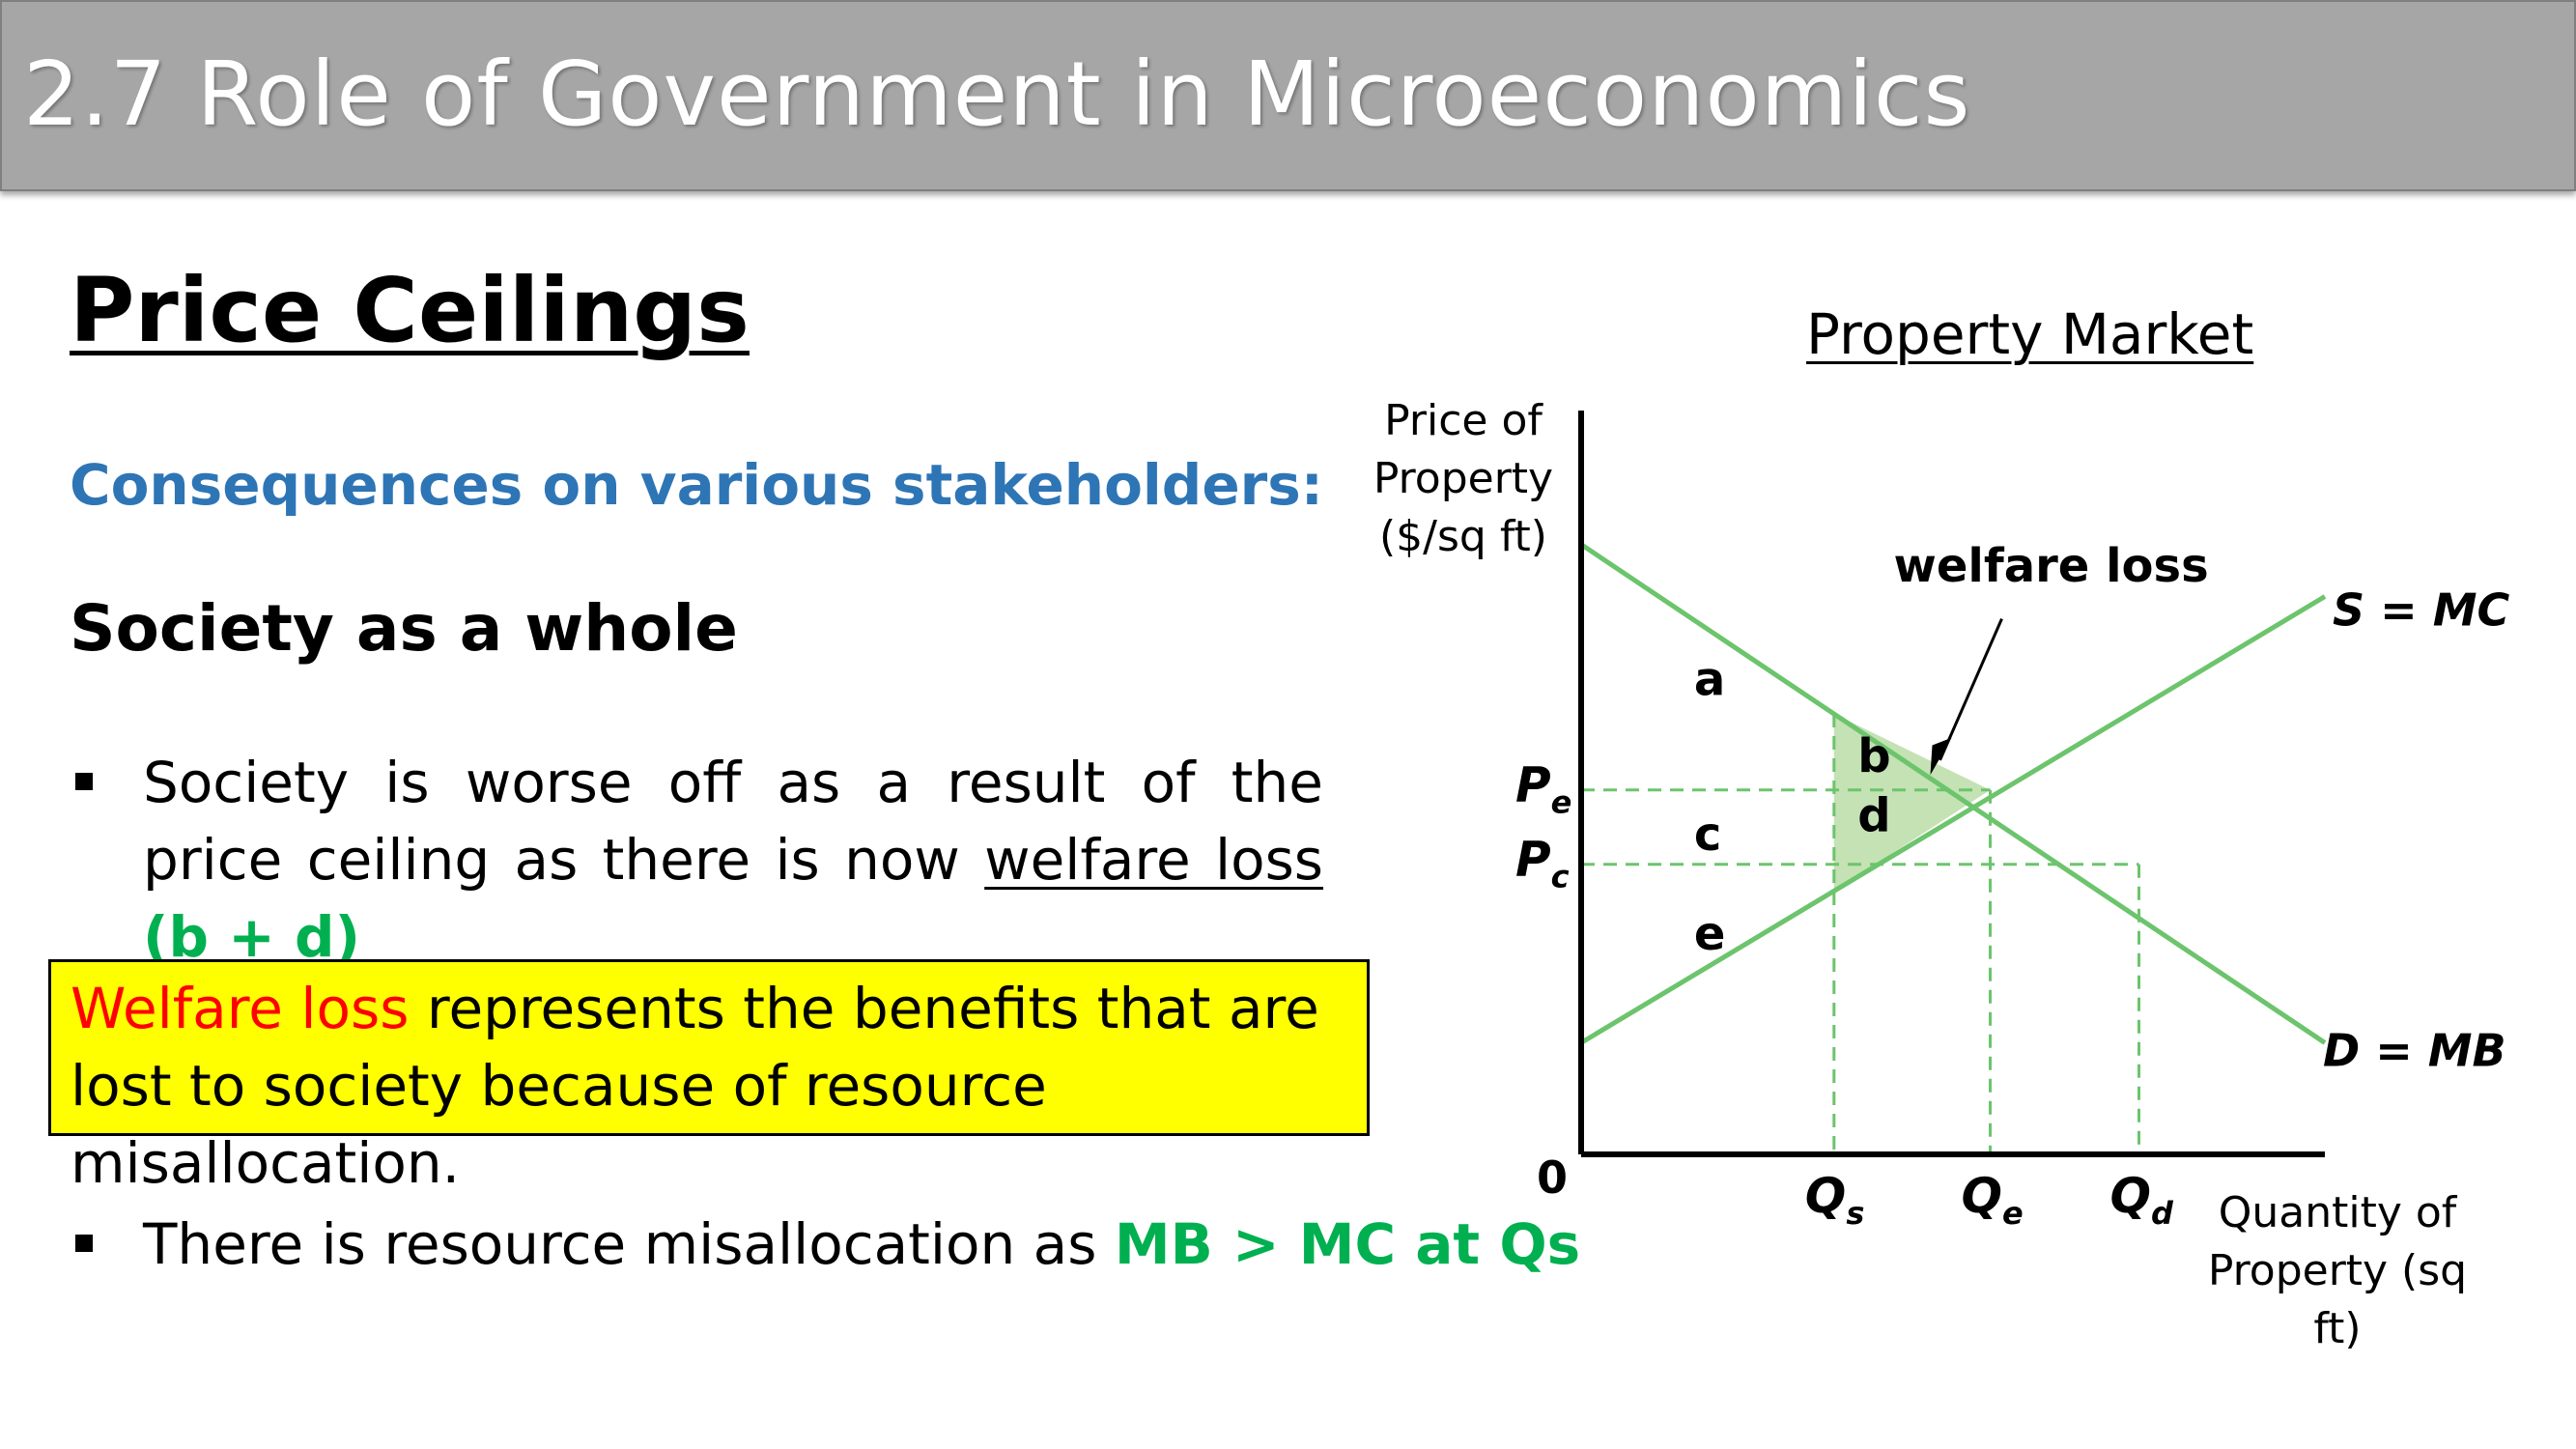 This screenshot has height=1449, width=2576. I want to click on area-a-label: a, so click(1709, 680).